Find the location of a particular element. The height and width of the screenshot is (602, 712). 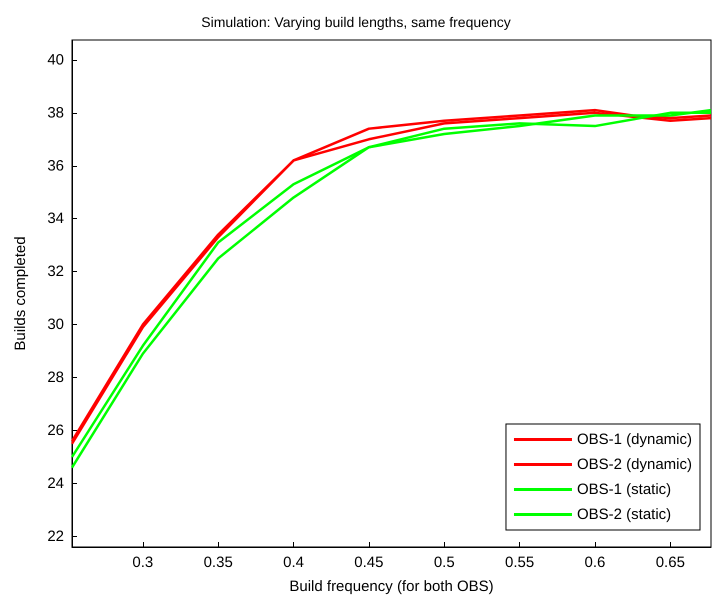

x-tick-label: 0.5 is located at coordinates (444, 562).